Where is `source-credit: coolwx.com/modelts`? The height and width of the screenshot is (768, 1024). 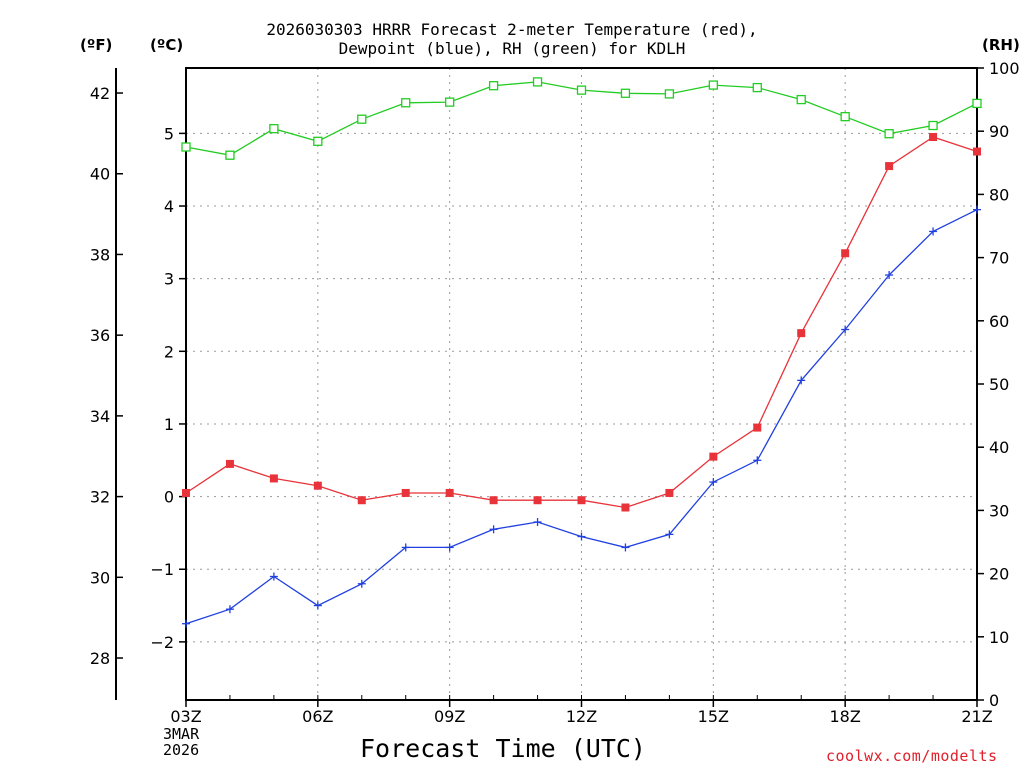
source-credit: coolwx.com/modelts is located at coordinates (912, 756).